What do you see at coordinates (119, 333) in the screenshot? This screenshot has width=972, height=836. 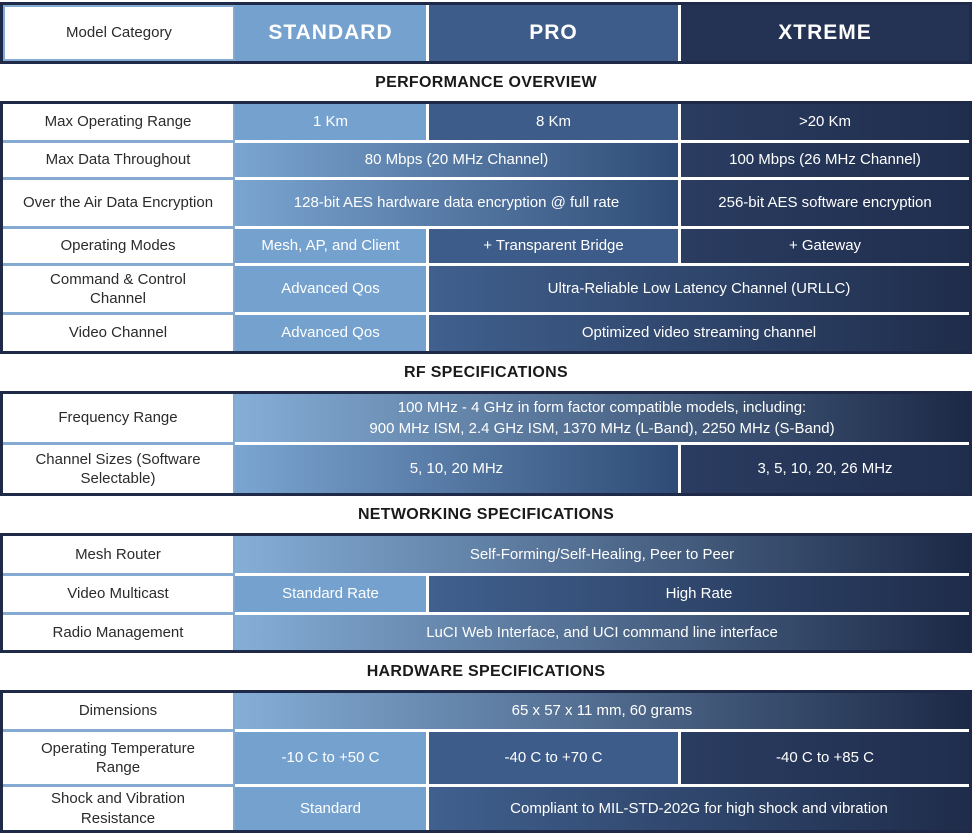 I see `row-label: Video Channel` at bounding box center [119, 333].